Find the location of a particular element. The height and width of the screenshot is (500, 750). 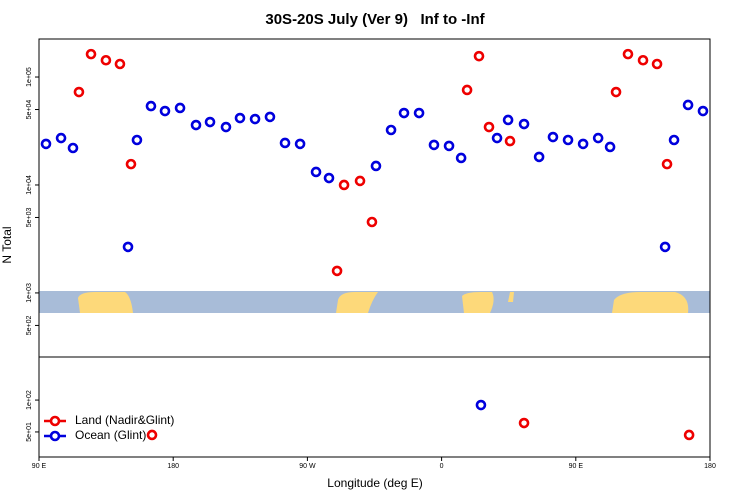

x-tick-label: 90 W is located at coordinates (307, 466).